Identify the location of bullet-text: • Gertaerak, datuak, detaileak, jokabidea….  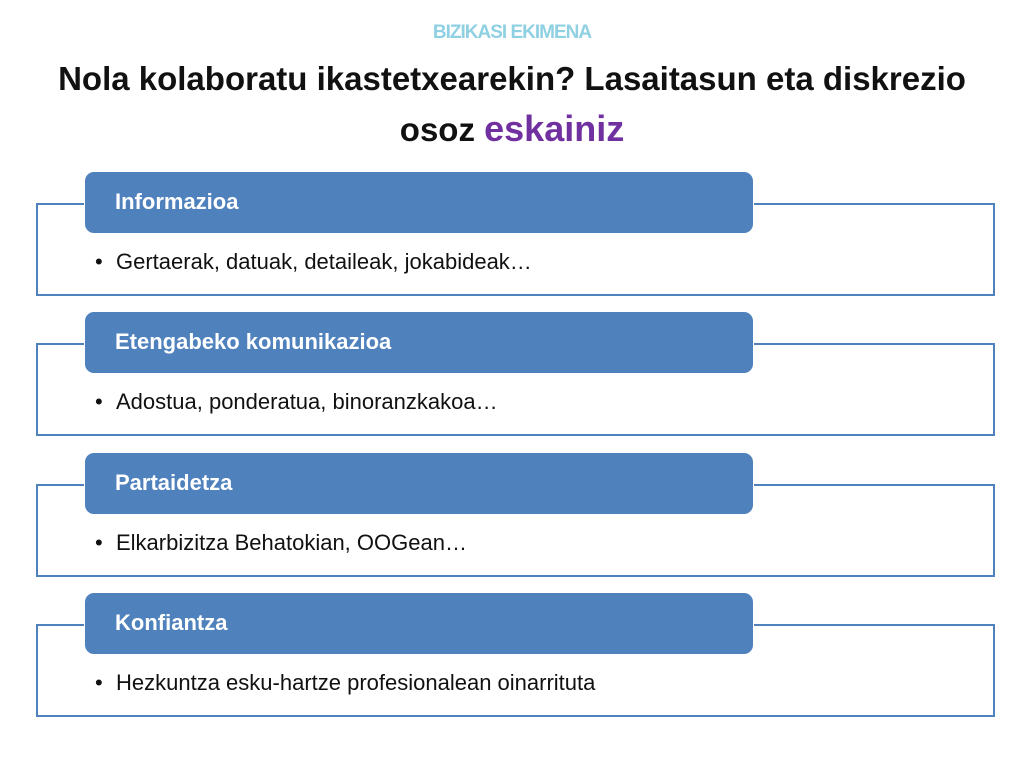
(313, 262).